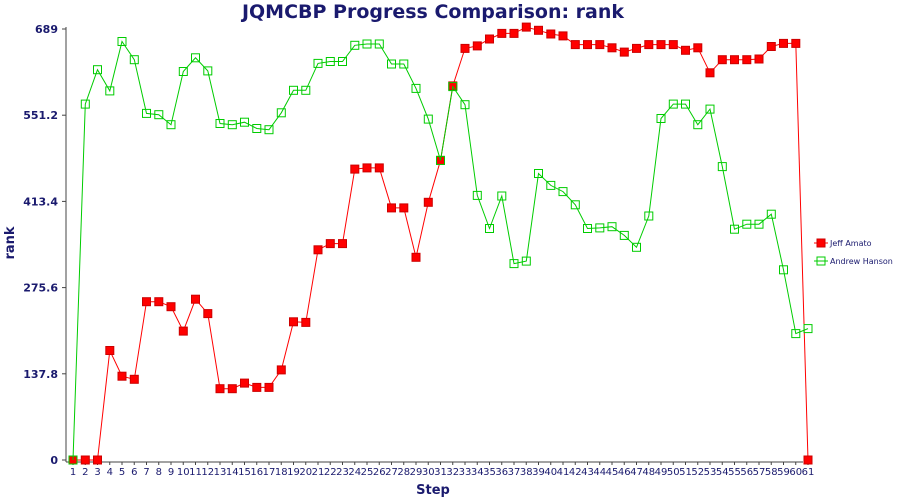 This screenshot has height=500, width=900. What do you see at coordinates (795, 472) in the screenshot?
I see `x-tick-label: 60` at bounding box center [795, 472].